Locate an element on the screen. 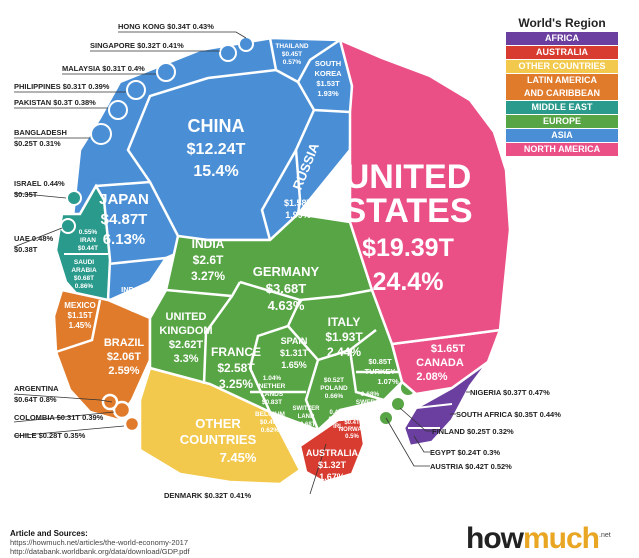 The image size is (639, 558). label-france-share: 3.25% is located at coordinates (236, 384).